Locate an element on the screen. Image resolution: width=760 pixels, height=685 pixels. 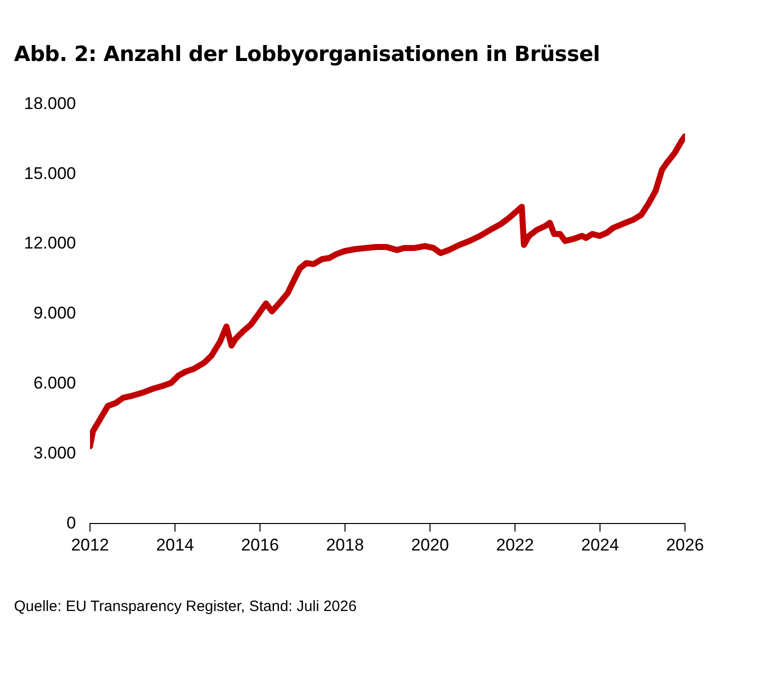
x-tick-label: 2016 is located at coordinates (260, 544).